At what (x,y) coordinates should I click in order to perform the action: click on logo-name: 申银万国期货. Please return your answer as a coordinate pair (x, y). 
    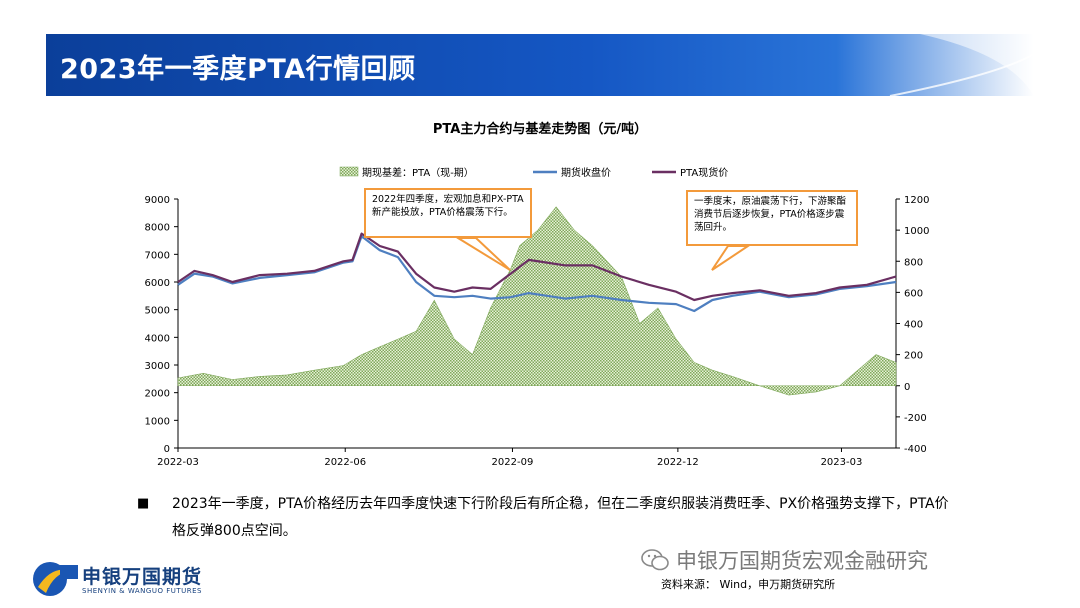
    Looking at the image, I should click on (142, 577).